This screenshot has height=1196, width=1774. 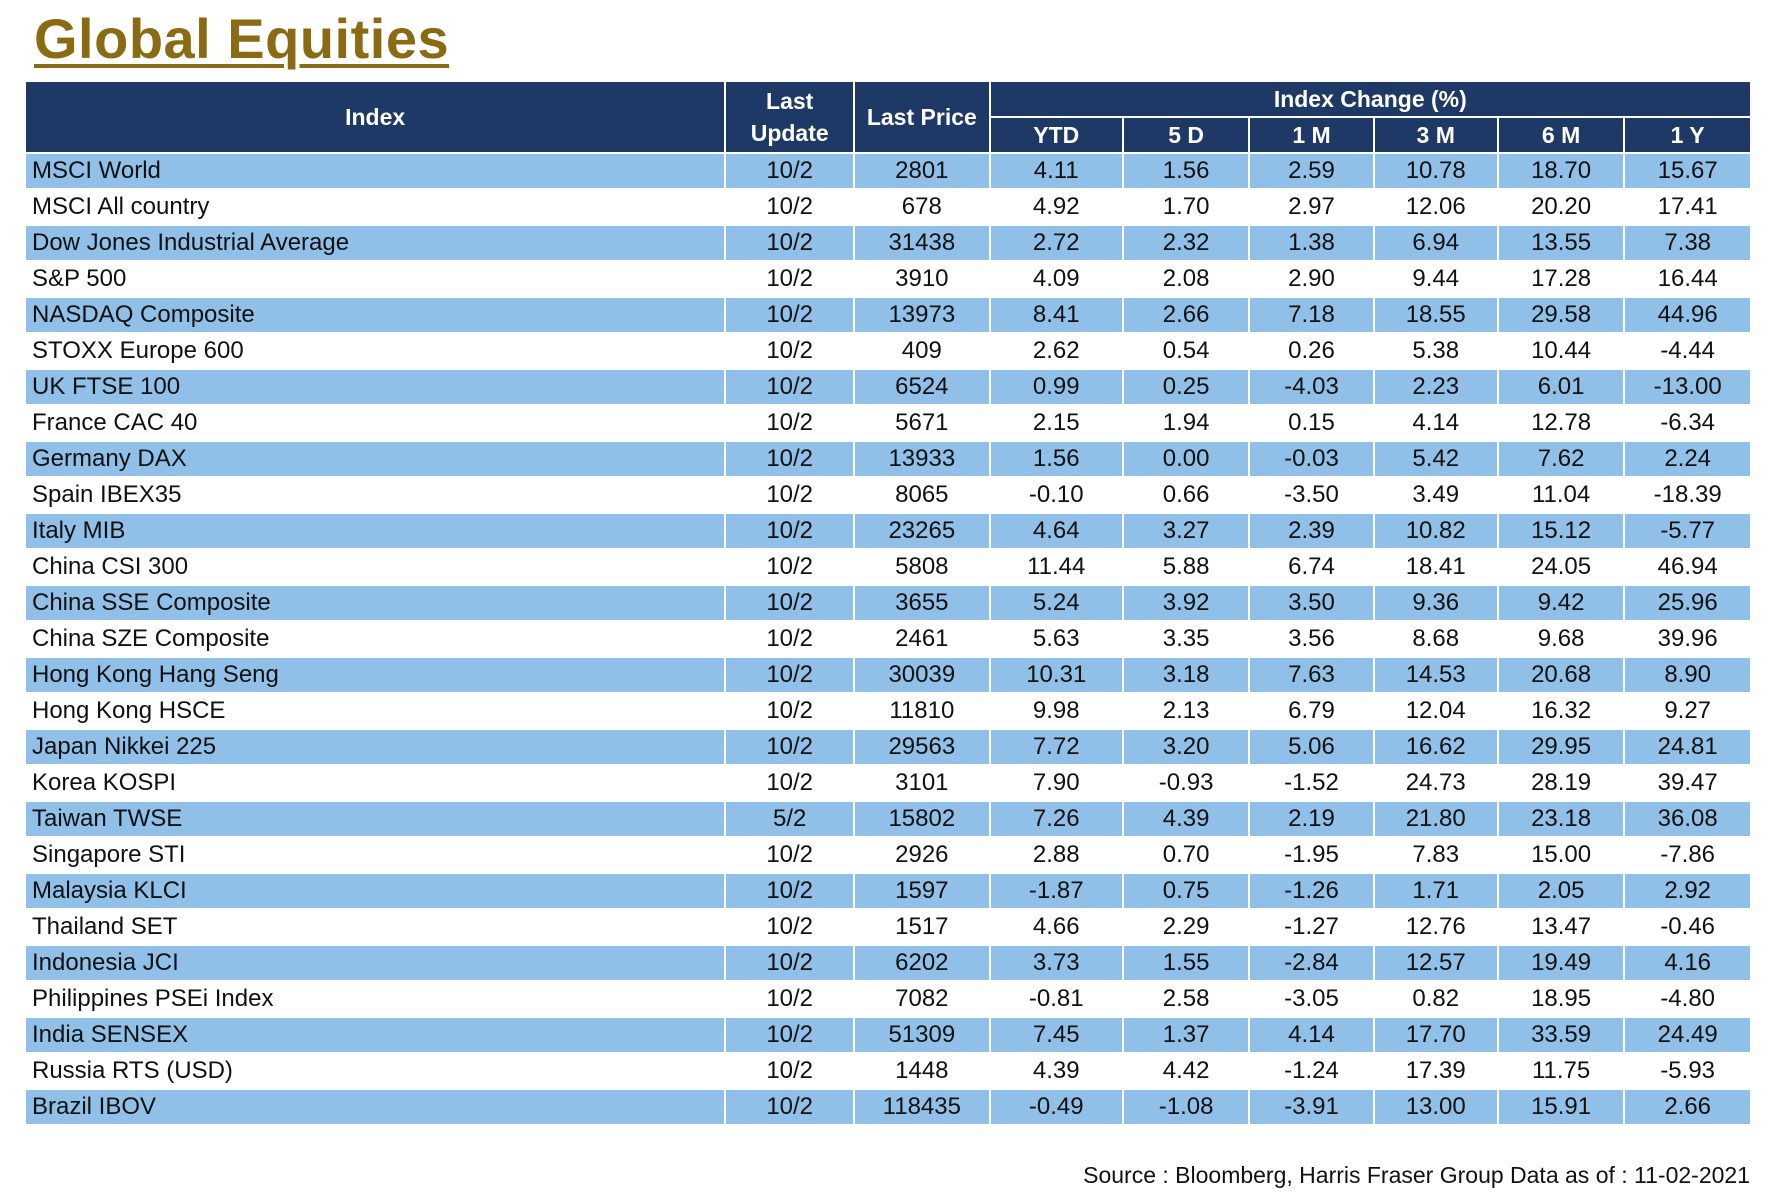 I want to click on 6m-change: 15.00, so click(x=1561, y=855).